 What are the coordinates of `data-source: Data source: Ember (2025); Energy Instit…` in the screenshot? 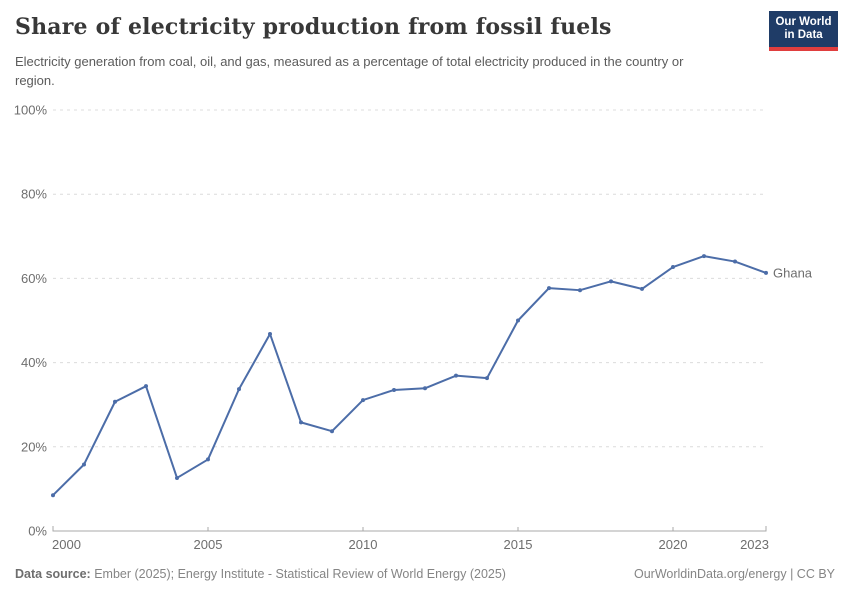 It's located at (260, 574).